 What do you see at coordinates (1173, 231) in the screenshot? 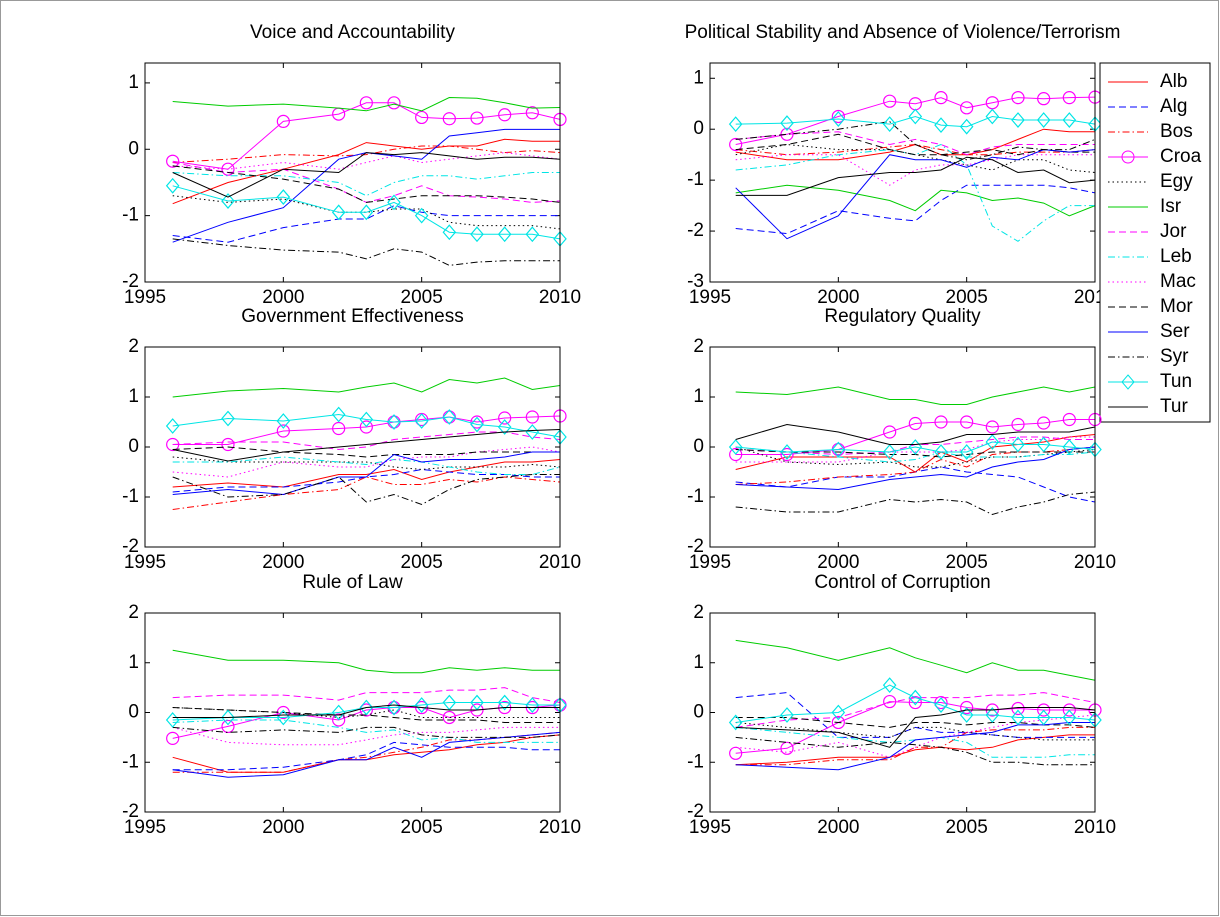
I see `legend-label: Jor` at bounding box center [1173, 231].